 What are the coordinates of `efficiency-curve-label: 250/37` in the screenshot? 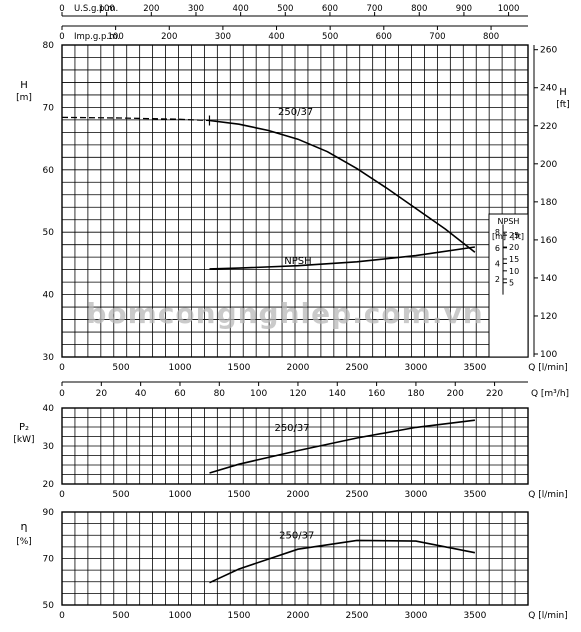 It's located at (296, 536).